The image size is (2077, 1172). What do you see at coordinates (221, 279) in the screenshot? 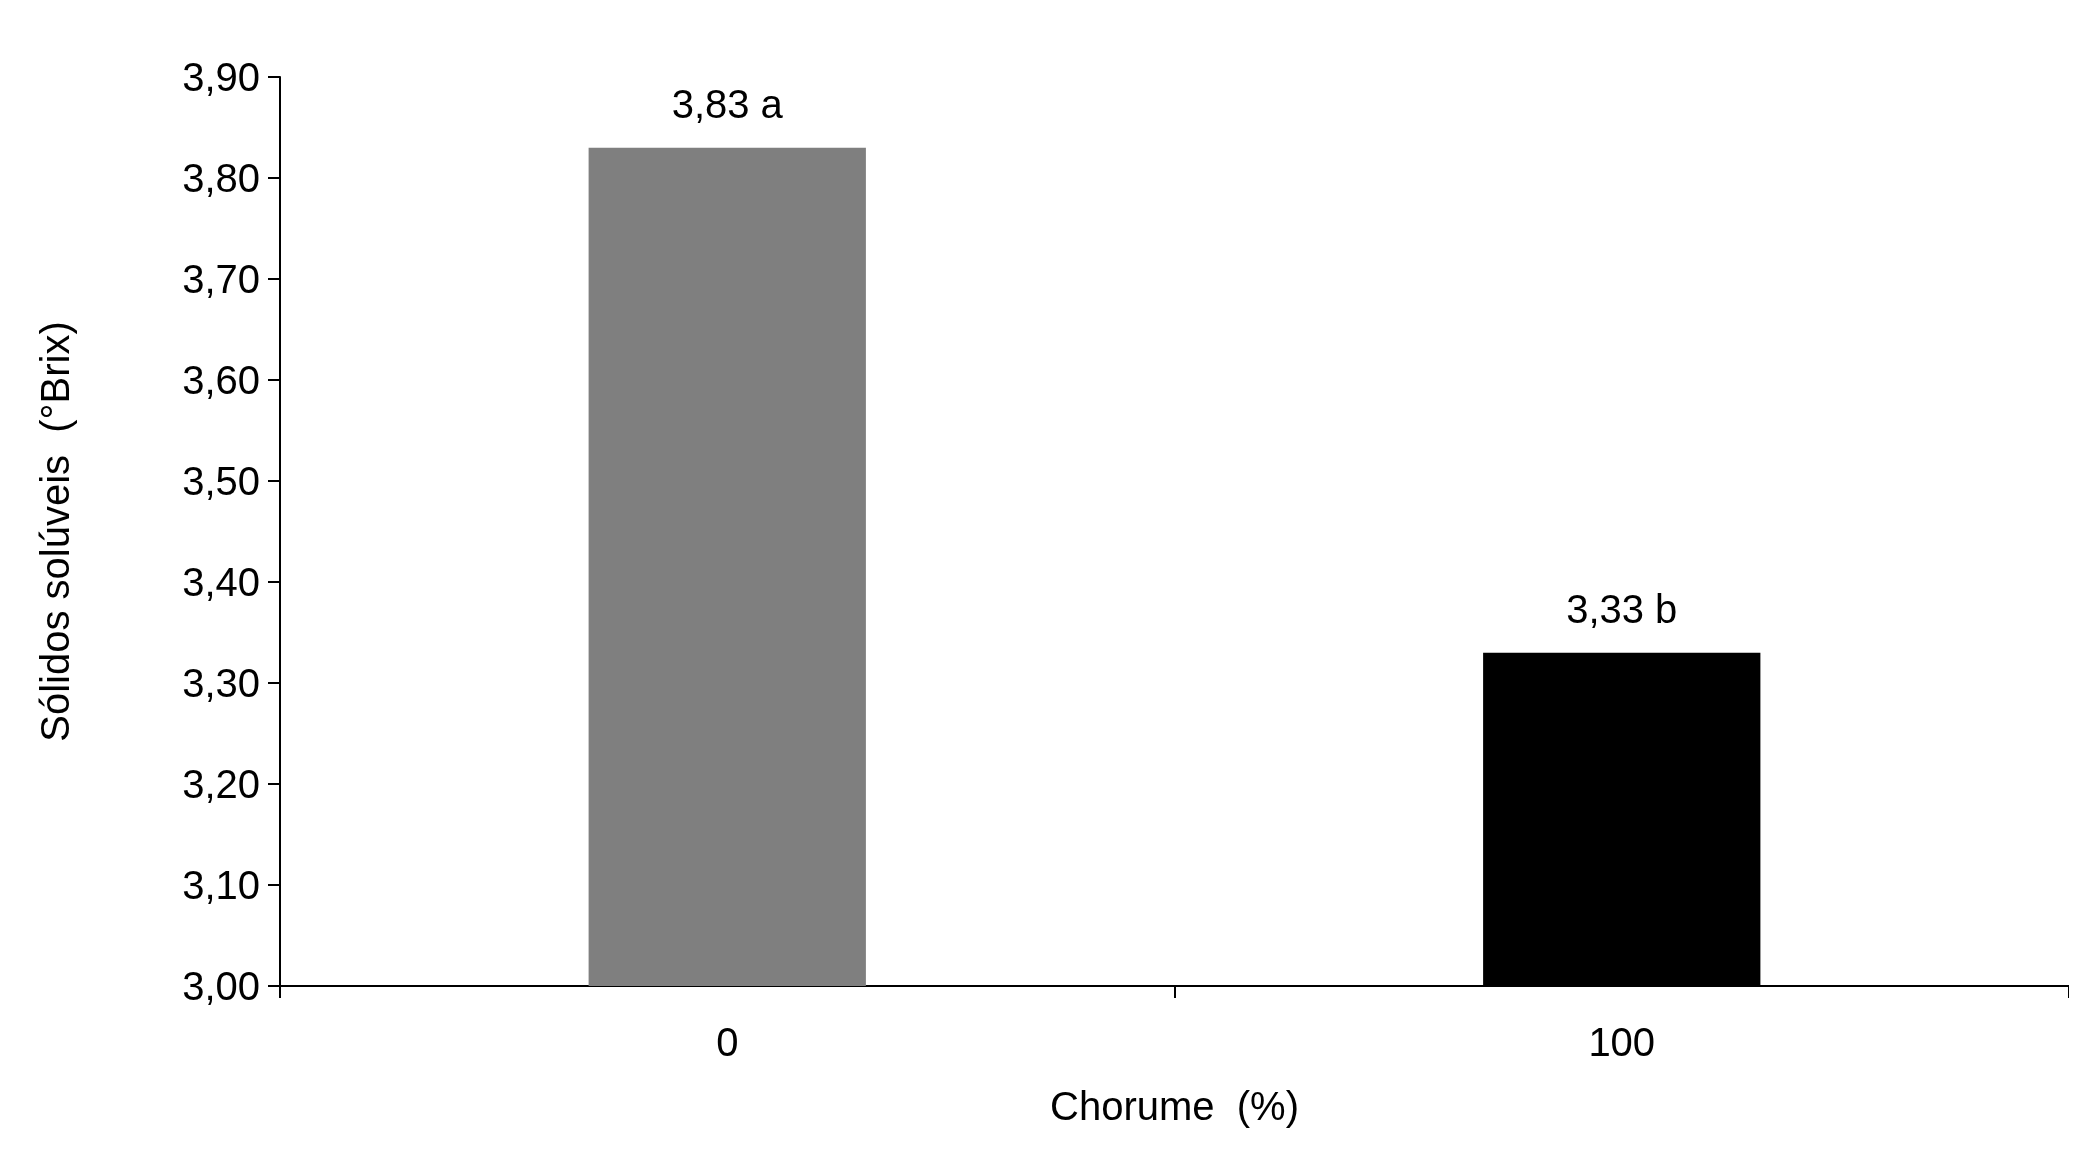
I see `y-tick-label: 3,70` at bounding box center [221, 279].